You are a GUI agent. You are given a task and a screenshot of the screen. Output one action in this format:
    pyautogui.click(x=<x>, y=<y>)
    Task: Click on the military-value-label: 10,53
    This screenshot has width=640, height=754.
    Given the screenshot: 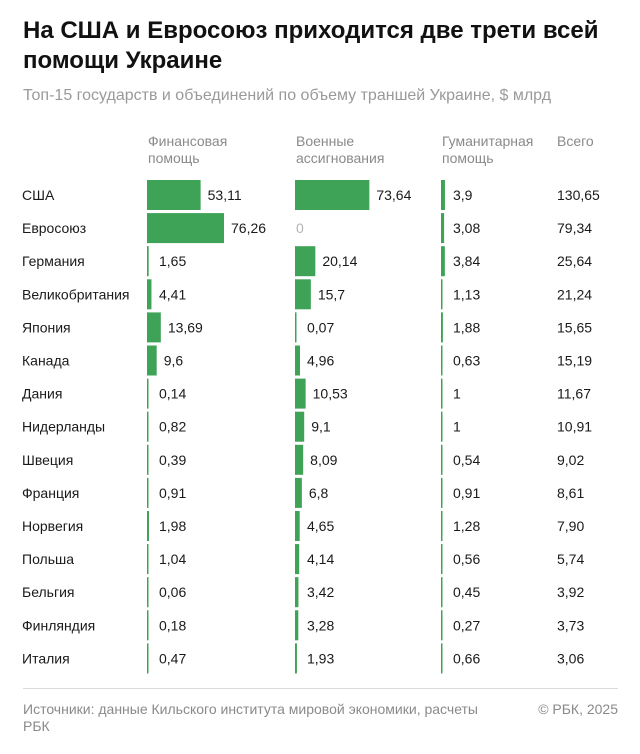 What is the action you would take?
    pyautogui.click(x=330, y=394)
    